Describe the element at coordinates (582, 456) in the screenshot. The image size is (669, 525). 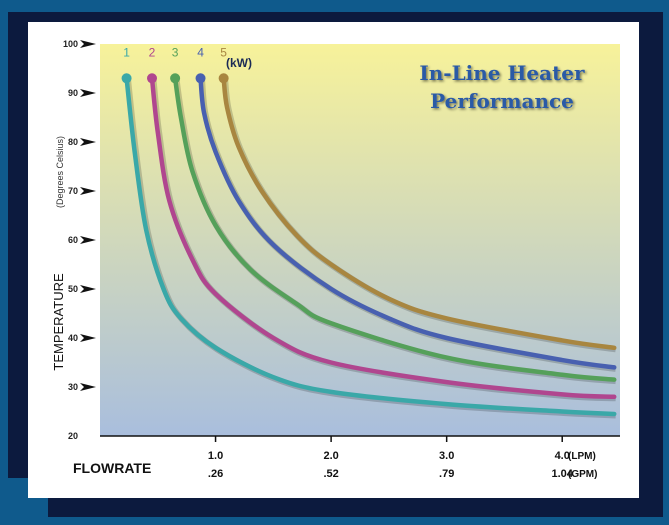
I see `x-unit-lpm: (LPM)` at that location.